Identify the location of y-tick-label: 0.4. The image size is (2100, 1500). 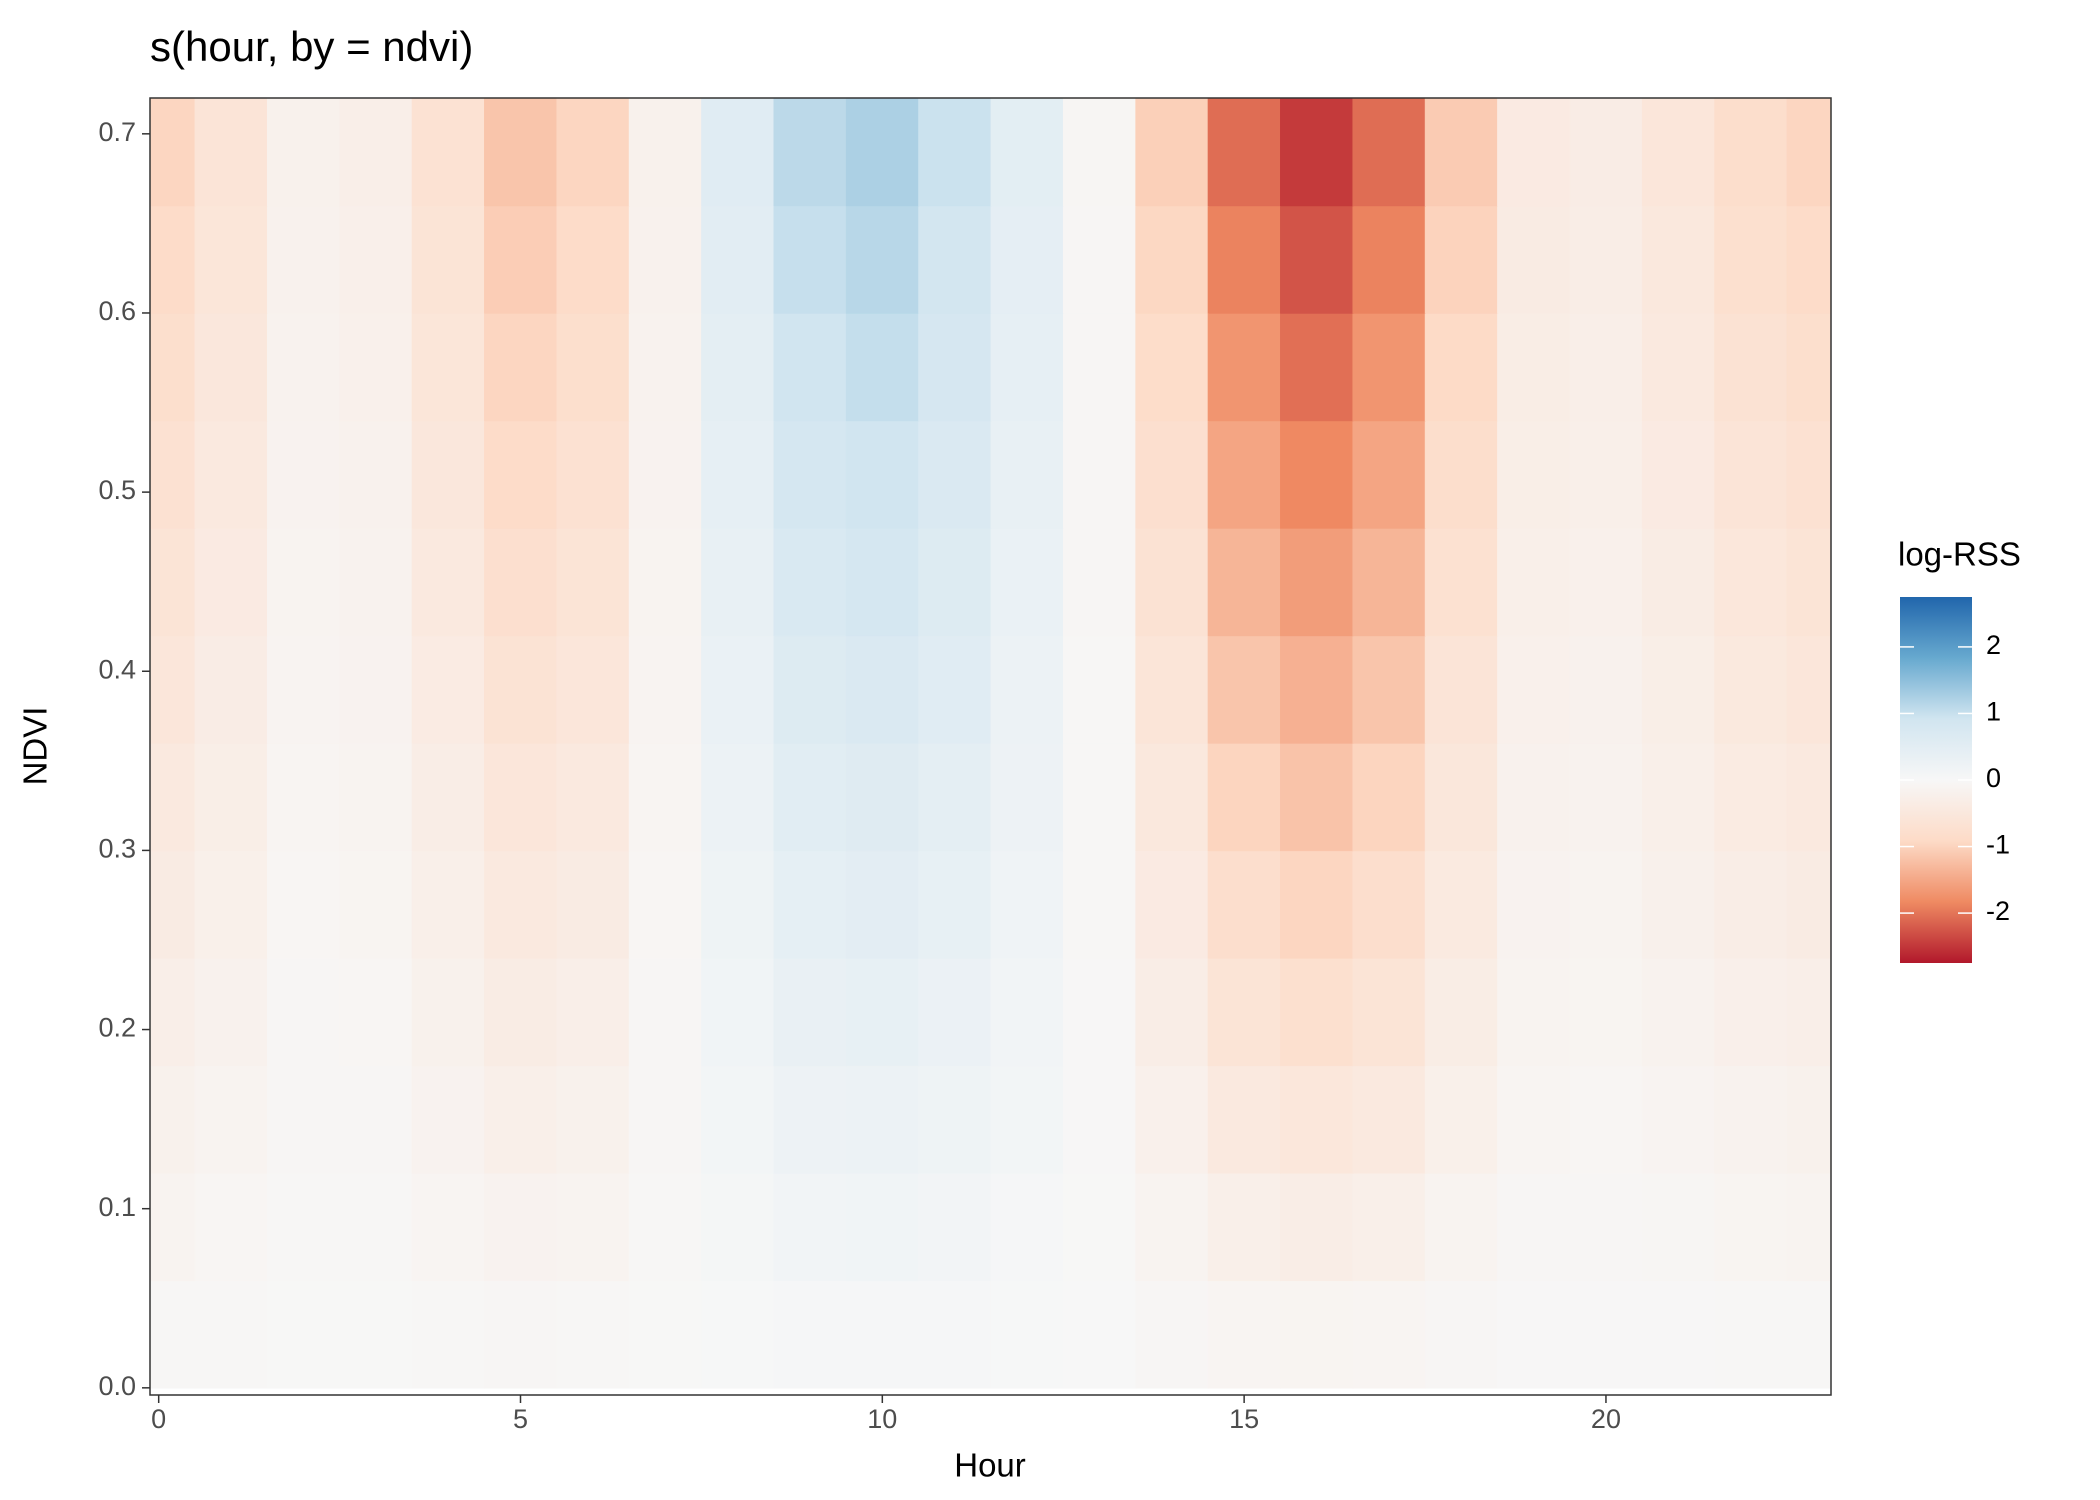
(117, 669).